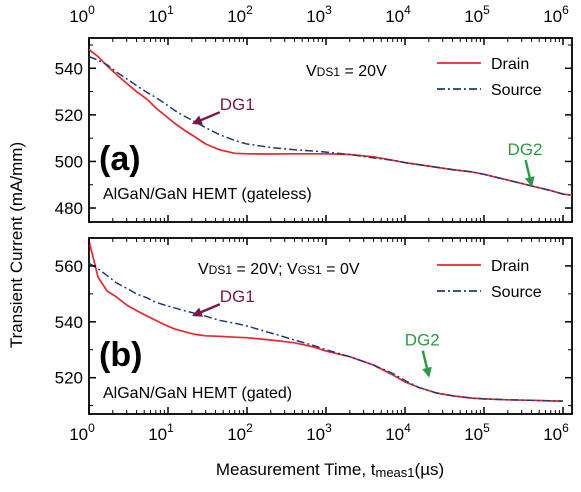 This screenshot has height=492, width=581. I want to click on x-tick-label-bottom: 10², so click(240, 432).